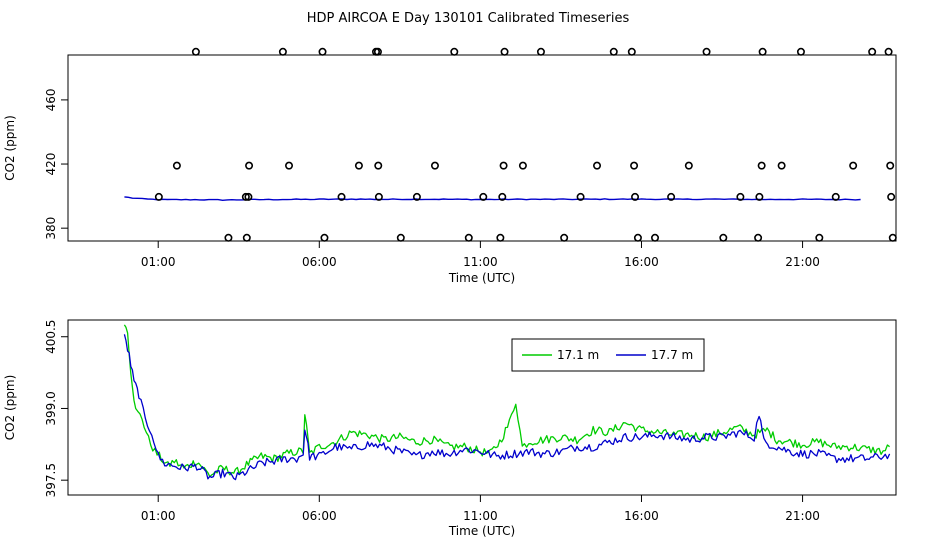 The width and height of the screenshot is (936, 540). What do you see at coordinates (51, 99) in the screenshot?
I see `y-tick-label: 460` at bounding box center [51, 99].